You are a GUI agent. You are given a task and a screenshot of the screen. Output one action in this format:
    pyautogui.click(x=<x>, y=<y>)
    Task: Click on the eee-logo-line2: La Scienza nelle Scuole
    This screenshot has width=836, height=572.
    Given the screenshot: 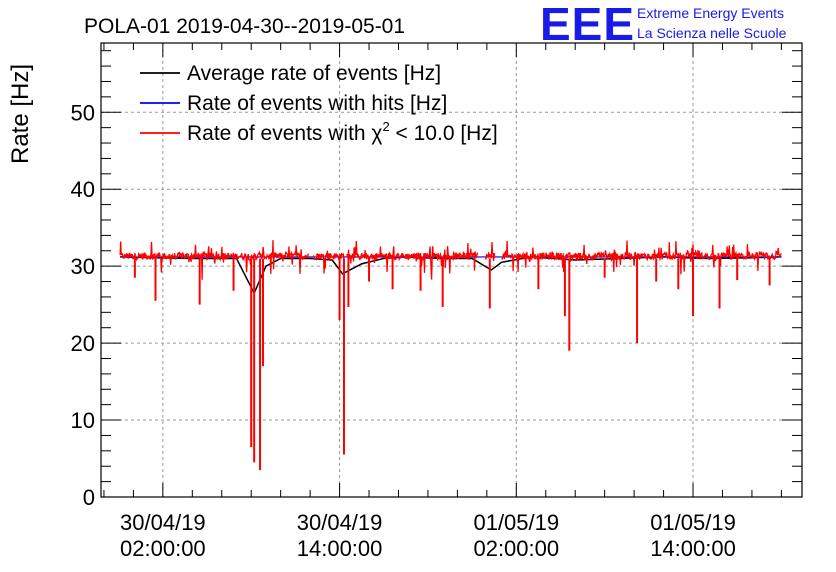 What is the action you would take?
    pyautogui.click(x=712, y=33)
    